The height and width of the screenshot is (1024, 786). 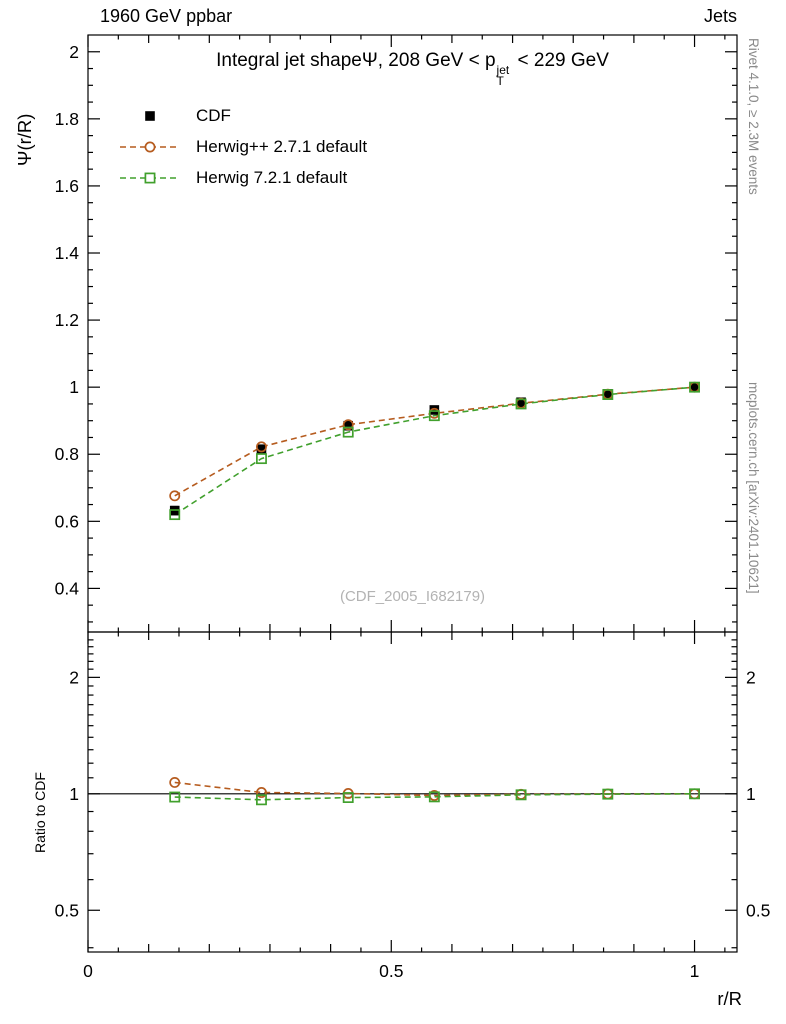 What do you see at coordinates (67, 119) in the screenshot?
I see `y-tick-label: 1.8` at bounding box center [67, 119].